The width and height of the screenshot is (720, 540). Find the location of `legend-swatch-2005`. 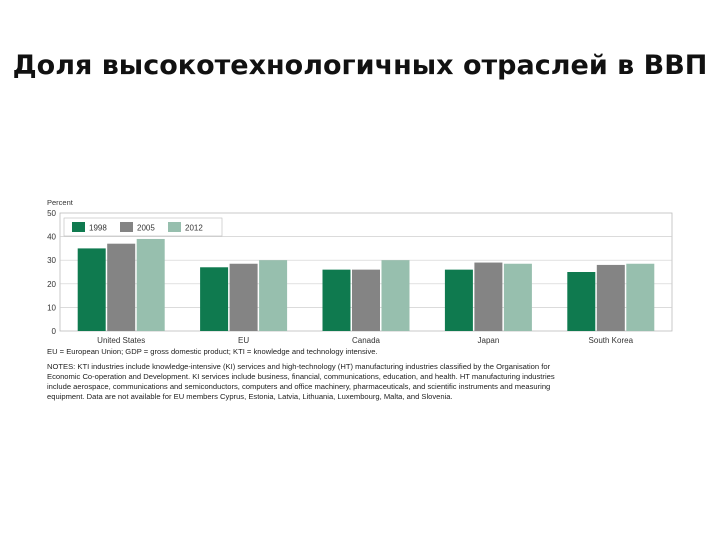

legend-swatch-2005 is located at coordinates (126, 227).